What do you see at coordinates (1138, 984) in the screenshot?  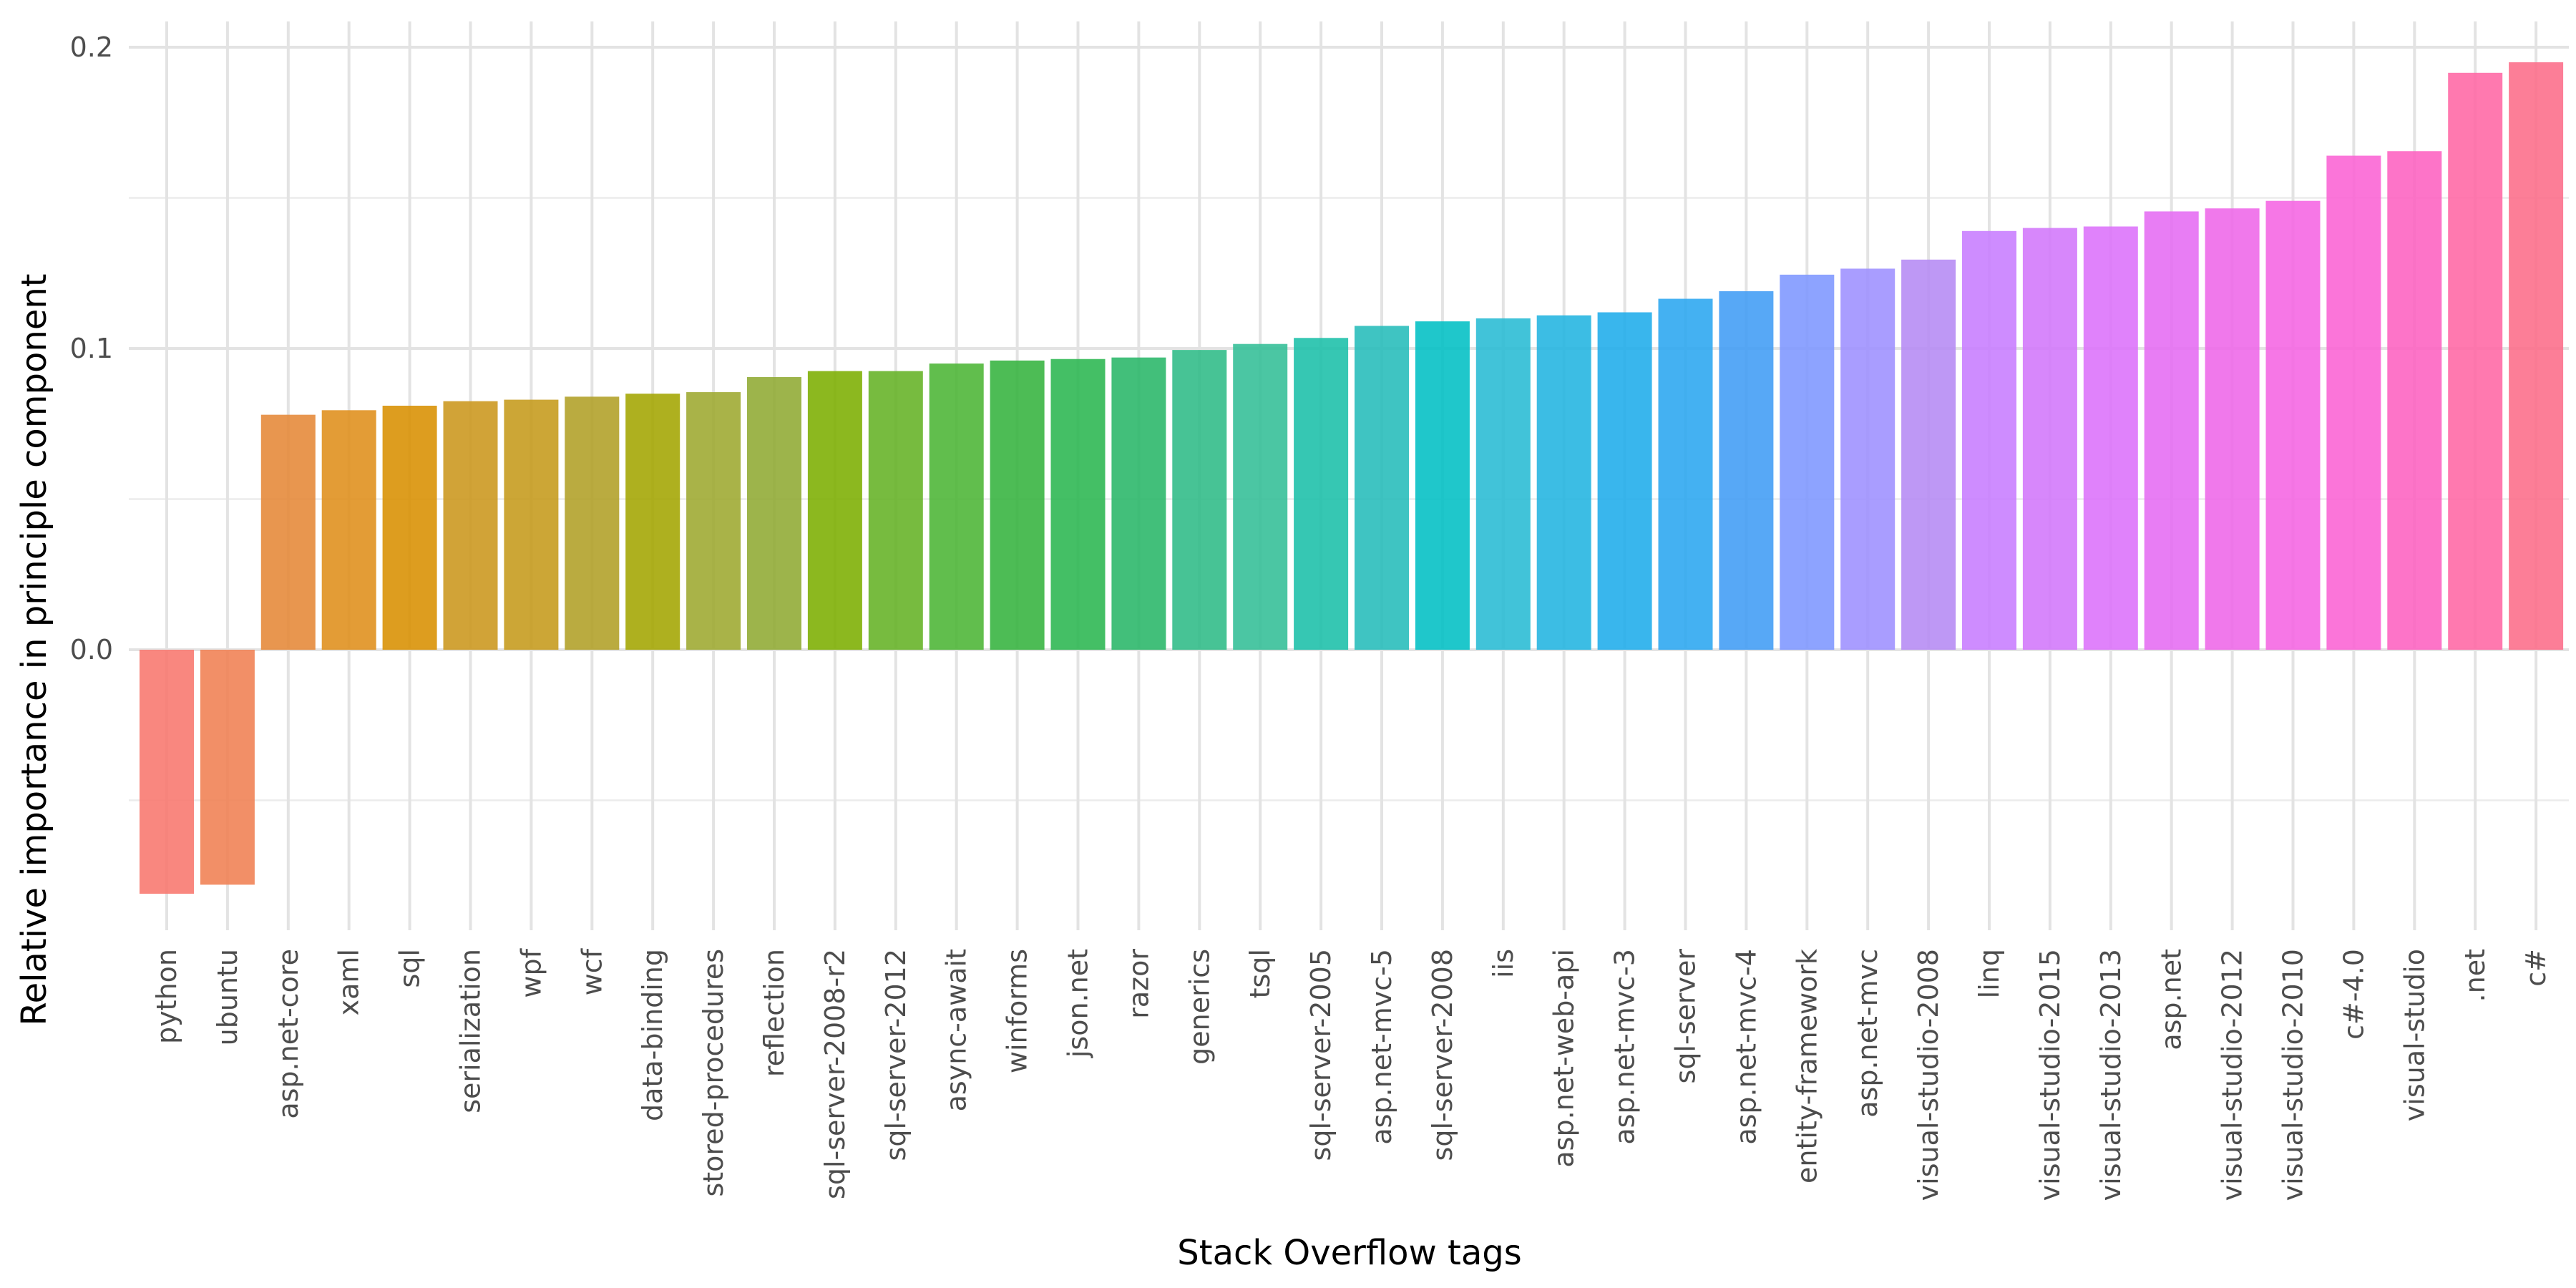 I see `x-tick-label: razor` at bounding box center [1138, 984].